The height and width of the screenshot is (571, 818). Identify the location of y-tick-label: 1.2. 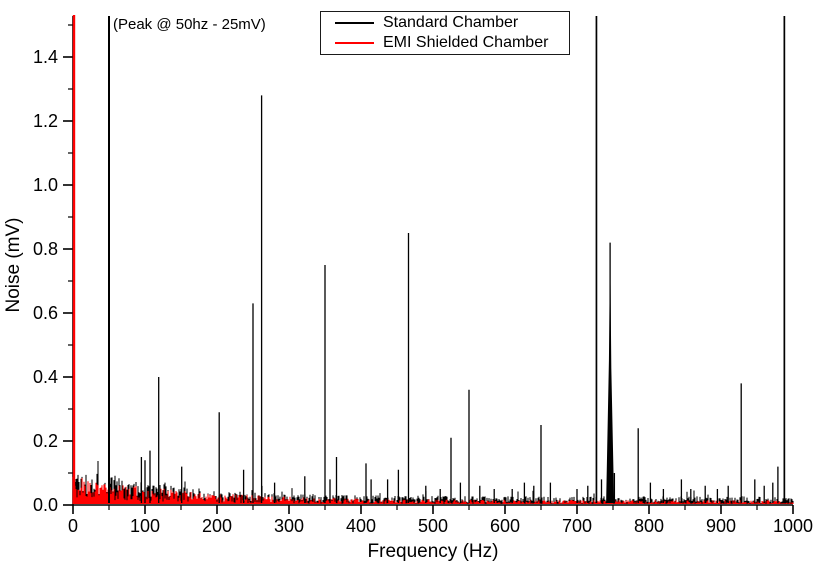
(45, 121).